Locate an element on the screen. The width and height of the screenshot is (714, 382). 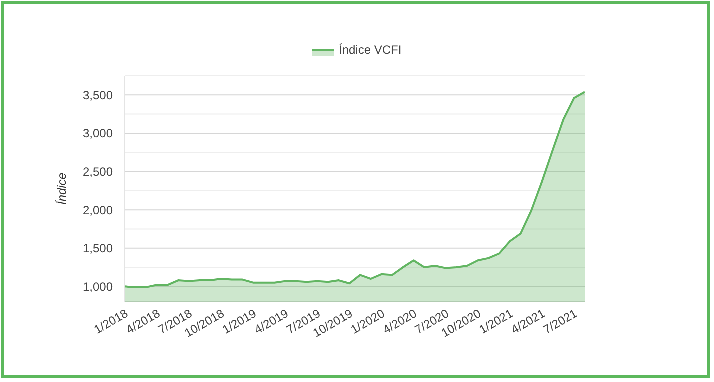
y-tick-label: 2,500 is located at coordinates (98, 171).